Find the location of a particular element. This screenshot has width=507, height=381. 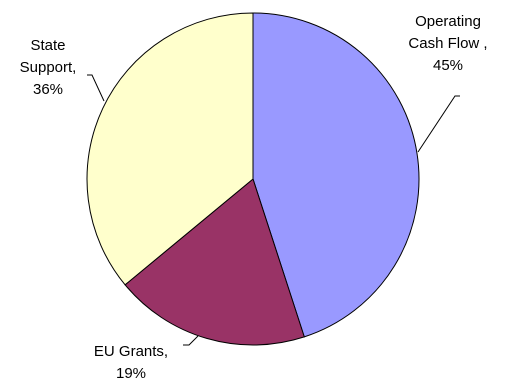

slice-label-eu-grants: EU Grants, 19% is located at coordinates (131, 362).